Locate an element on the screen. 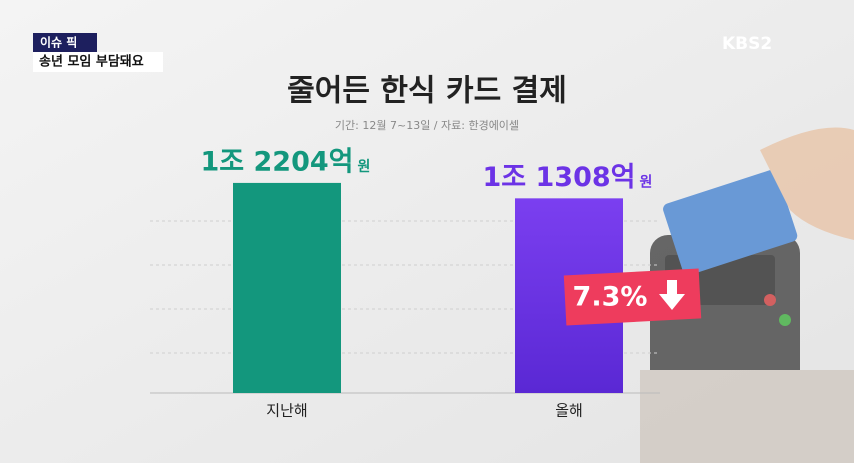  badge-box is located at coordinates (65, 42).